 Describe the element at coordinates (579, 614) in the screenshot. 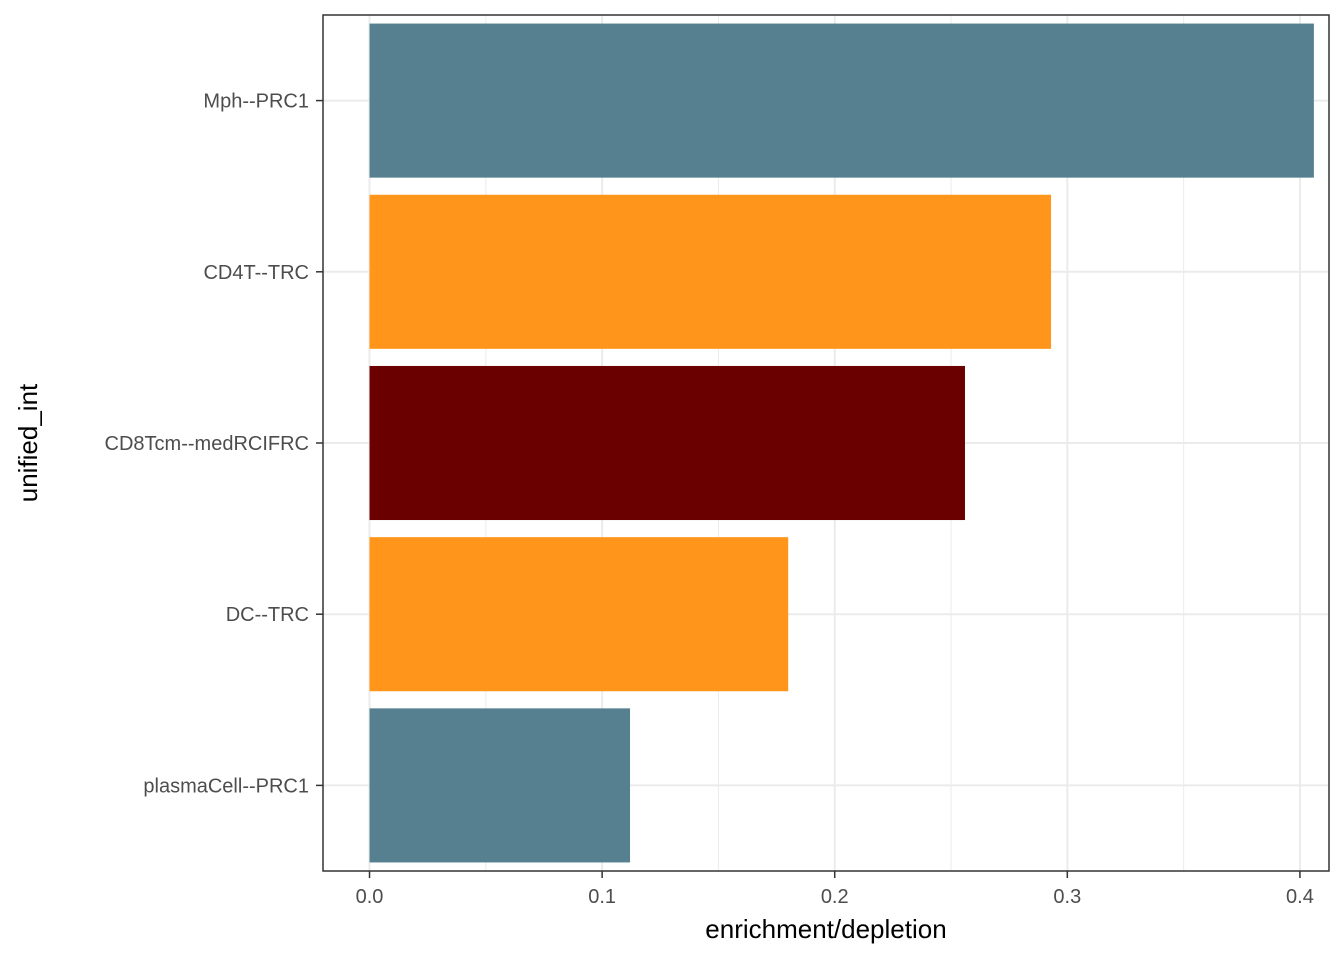

I see `bar-DC--TRC` at that location.